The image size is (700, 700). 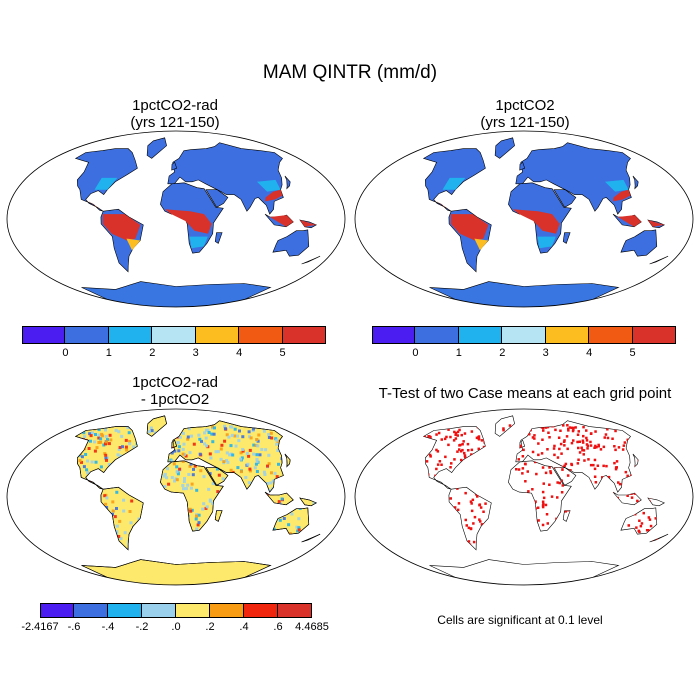 I want to click on colorbar-swatch, so click(x=174, y=335).